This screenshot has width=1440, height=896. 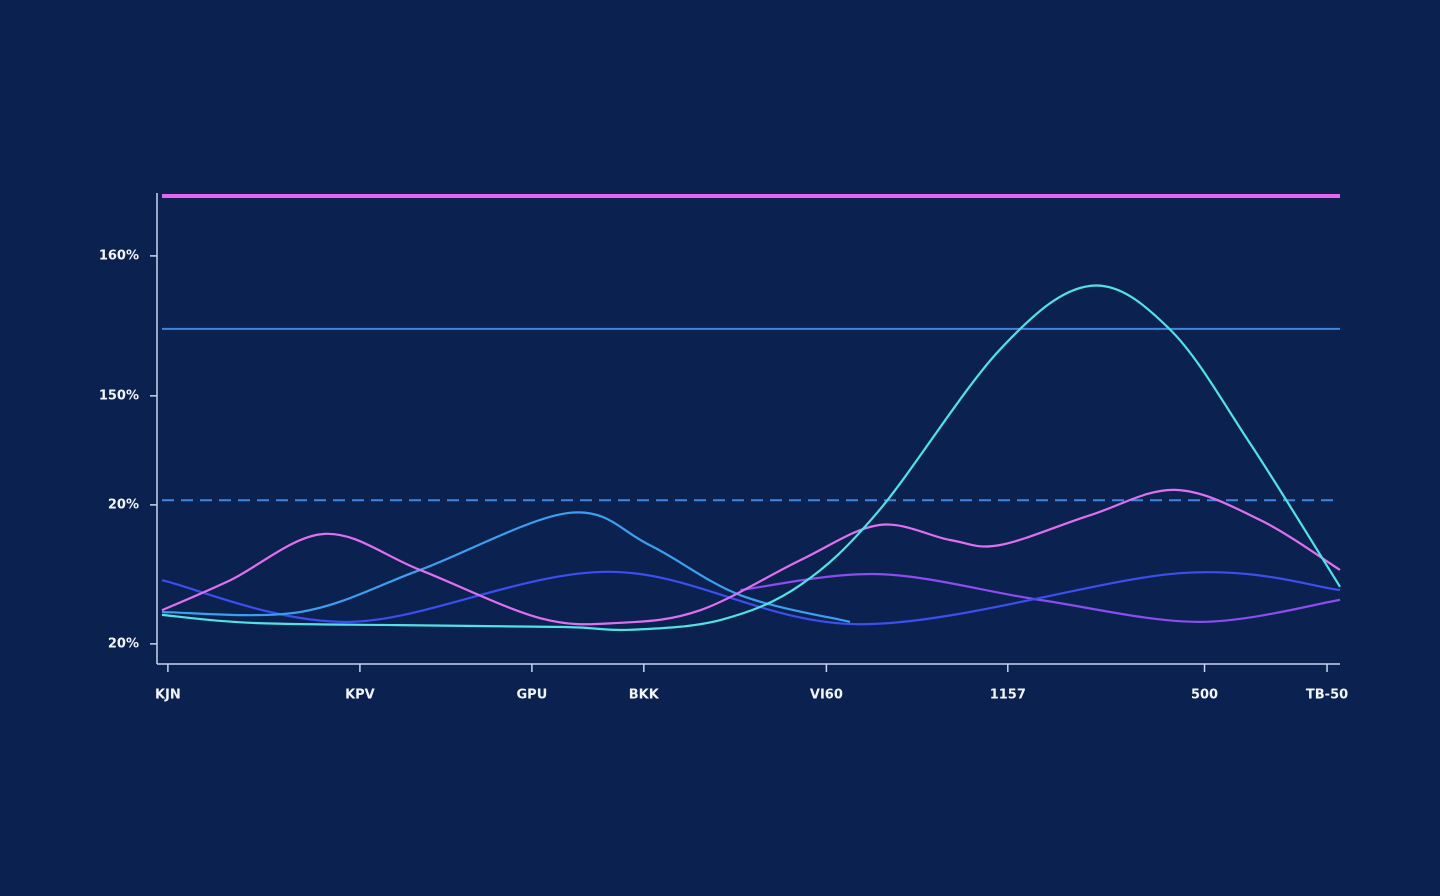 I want to click on x-tick-label: 500, so click(x=1204, y=695).